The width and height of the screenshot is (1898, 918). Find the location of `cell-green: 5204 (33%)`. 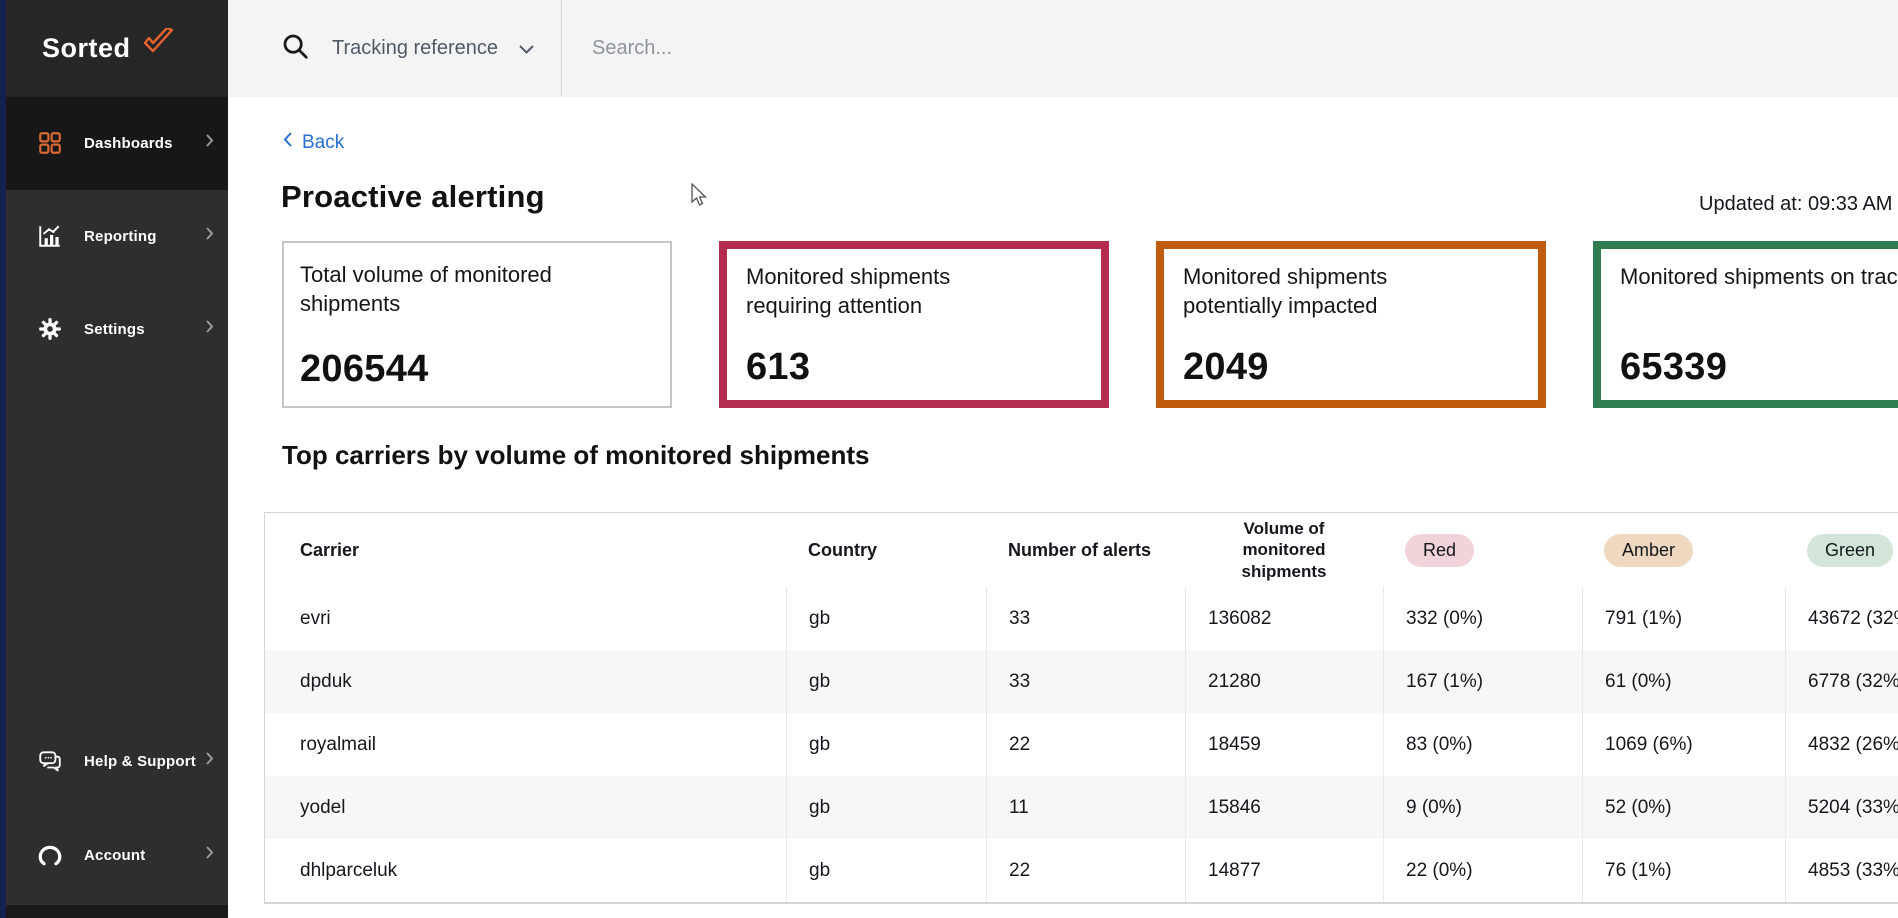

cell-green: 5204 (33%) is located at coordinates (1841, 807).